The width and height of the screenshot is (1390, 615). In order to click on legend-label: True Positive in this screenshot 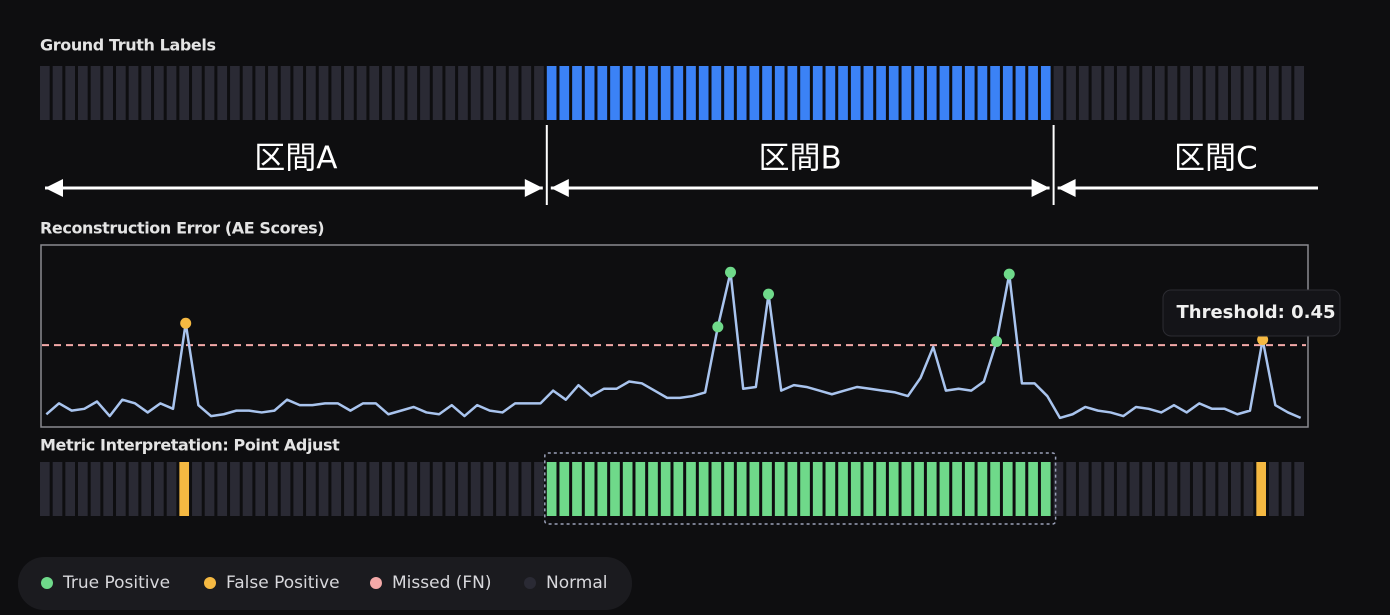, I will do `click(116, 583)`.